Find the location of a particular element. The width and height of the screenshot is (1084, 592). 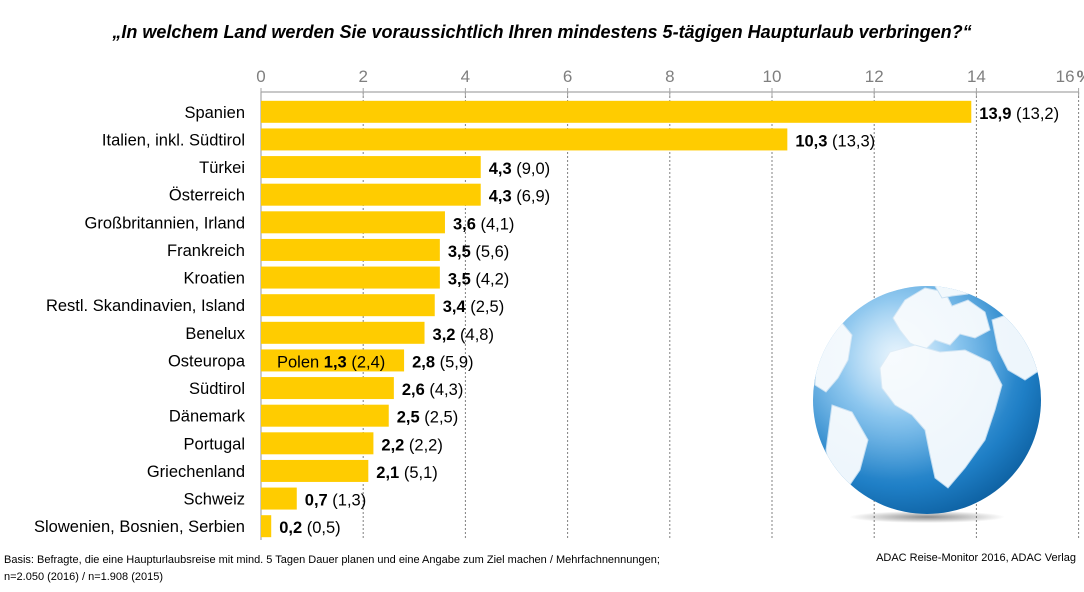

category-label: Großbritannien, Irland is located at coordinates (165, 223).